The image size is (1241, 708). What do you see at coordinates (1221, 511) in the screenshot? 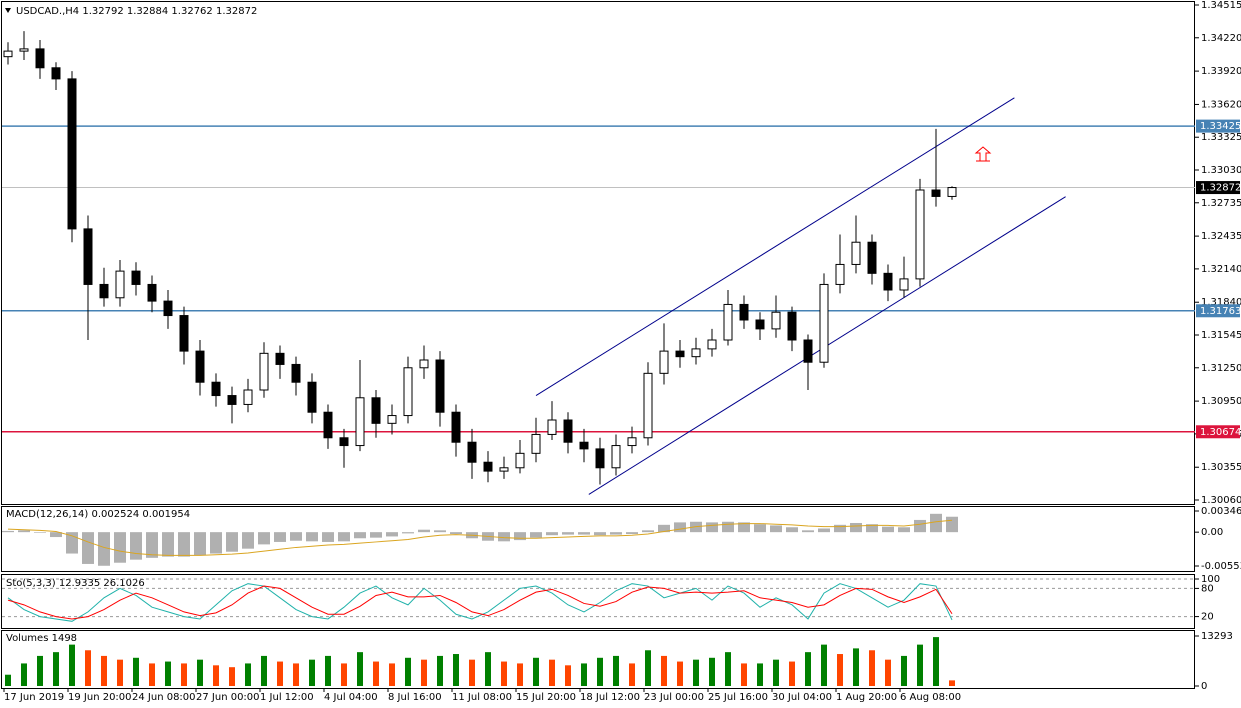
I see `y-tick-label: 0.003461` at bounding box center [1221, 511].